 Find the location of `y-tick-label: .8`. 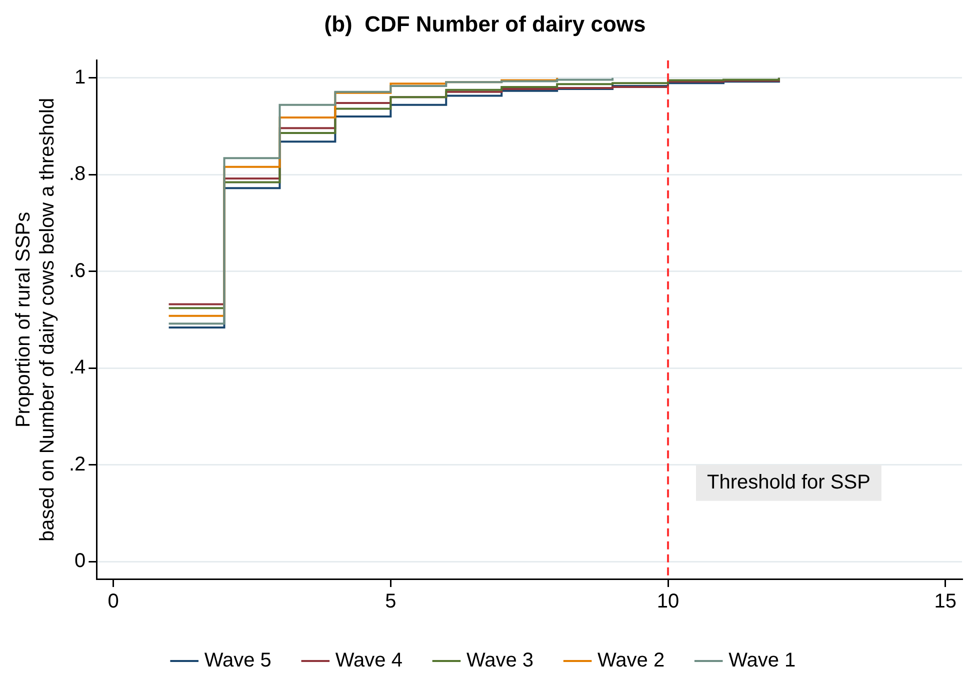

y-tick-label: .8 is located at coordinates (77, 174).